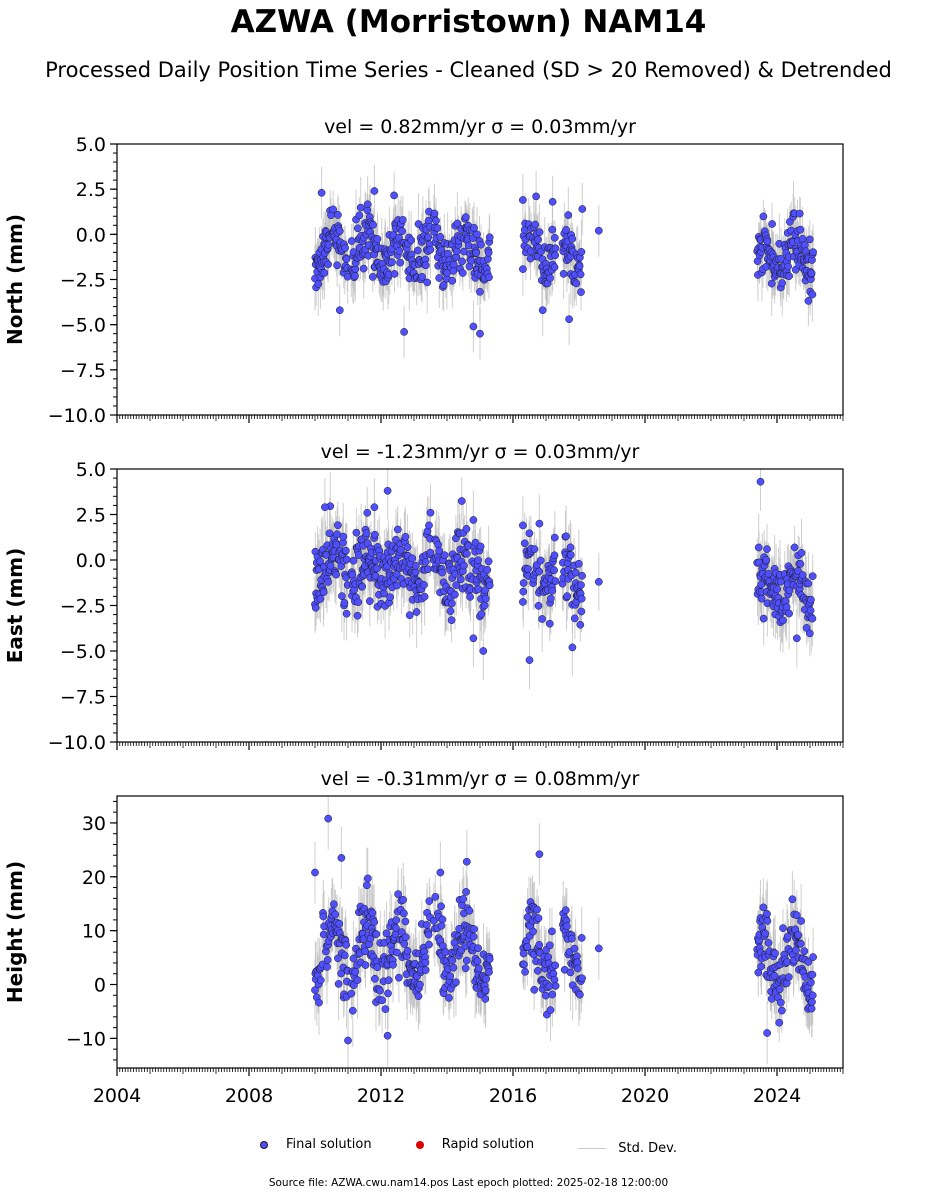 The image size is (937, 1200). Describe the element at coordinates (419, 1144) in the screenshot. I see `legend-rapid-marker` at that location.